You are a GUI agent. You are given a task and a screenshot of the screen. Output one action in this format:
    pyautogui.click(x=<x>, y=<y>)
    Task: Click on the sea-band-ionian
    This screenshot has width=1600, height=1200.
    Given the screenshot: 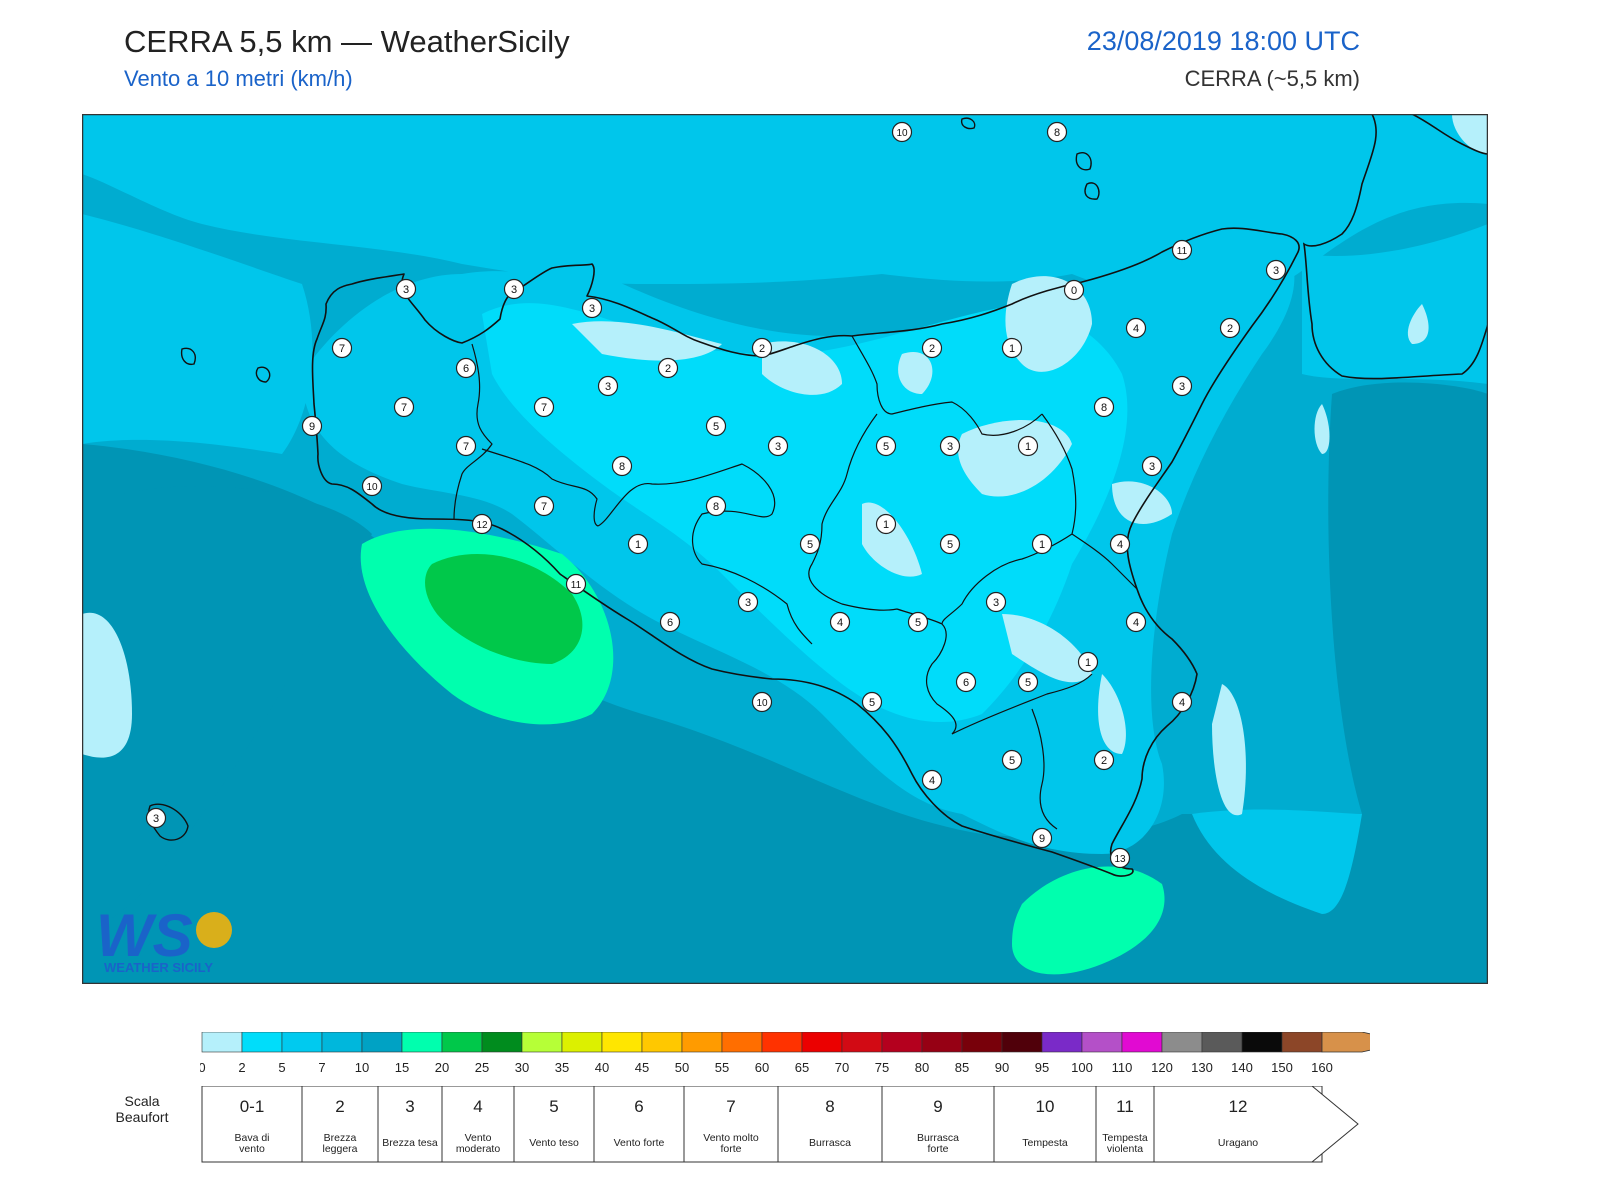 What is the action you would take?
    pyautogui.click(x=1408, y=598)
    